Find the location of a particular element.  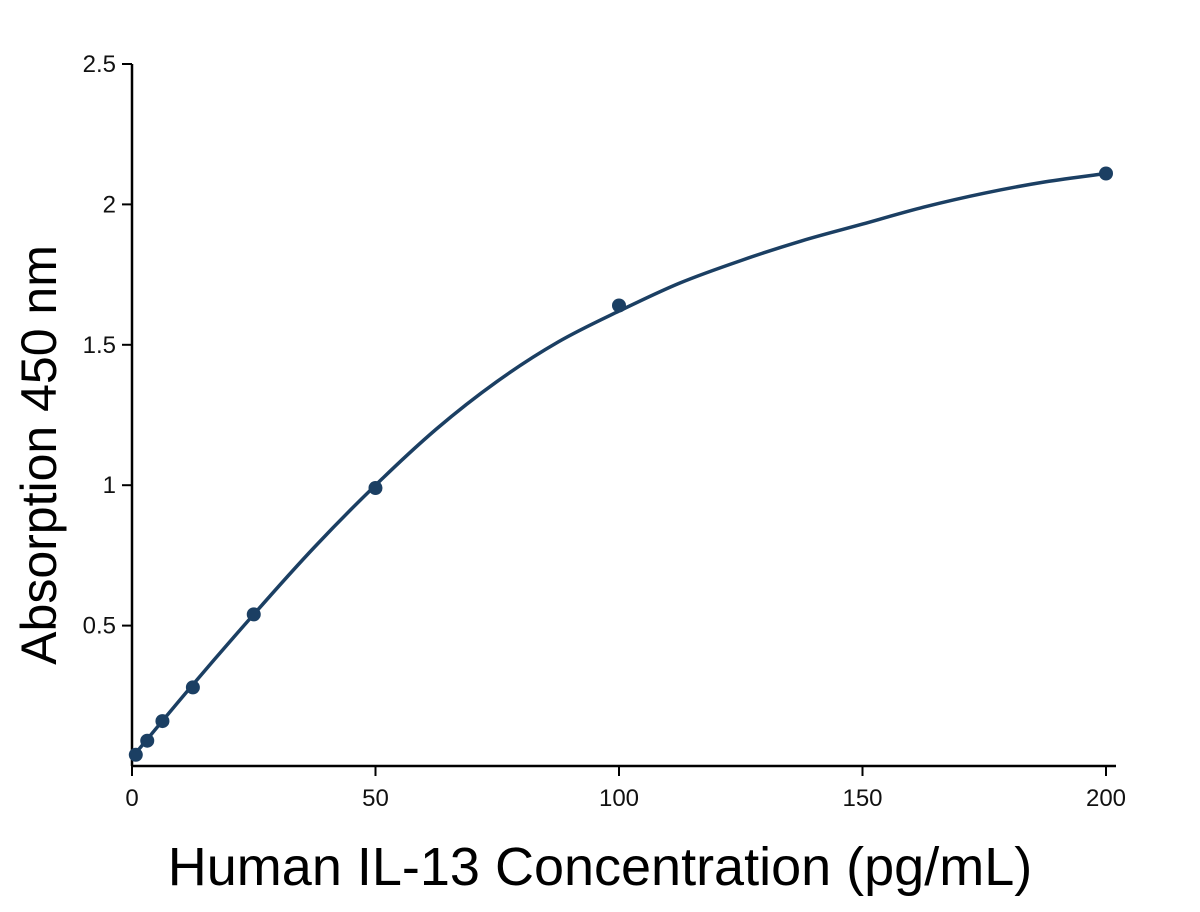

x-tick-label: 50 is located at coordinates (375, 798).